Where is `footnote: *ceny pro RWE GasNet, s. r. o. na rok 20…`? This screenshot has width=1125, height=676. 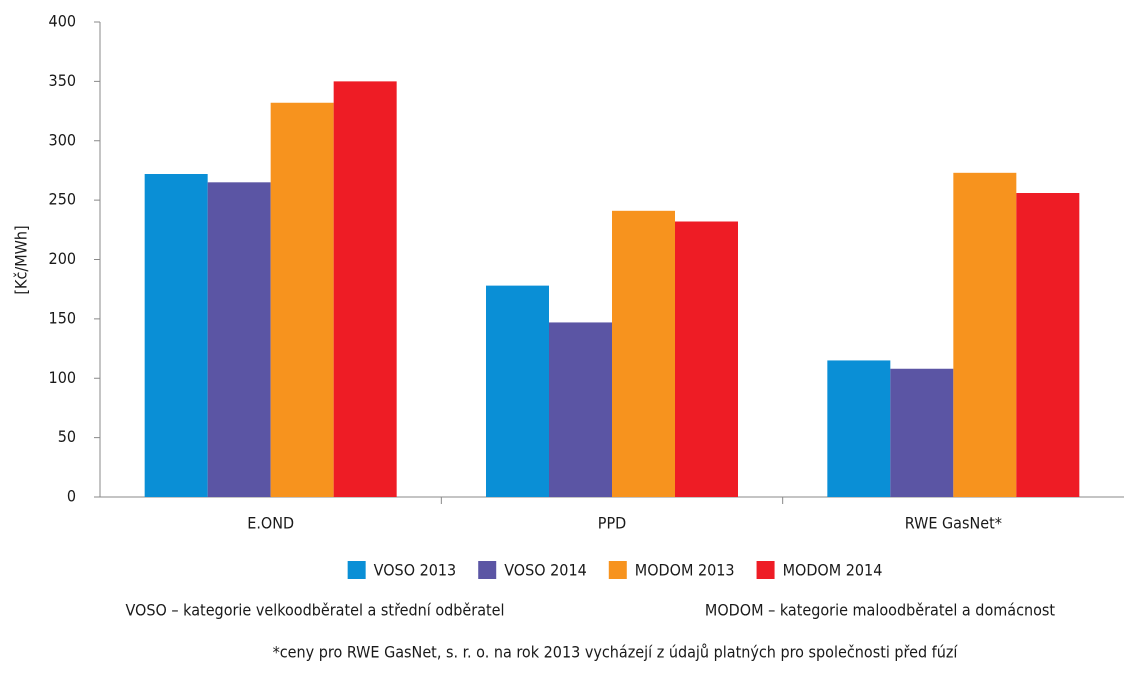 footnote: *ceny pro RWE GasNet, s. r. o. na rok 20… is located at coordinates (616, 652).